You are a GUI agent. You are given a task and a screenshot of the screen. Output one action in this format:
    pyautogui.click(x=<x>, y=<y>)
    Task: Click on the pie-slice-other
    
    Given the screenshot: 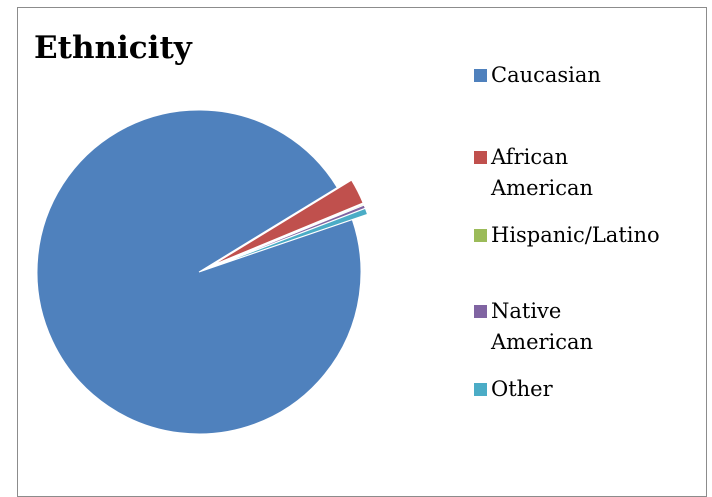 What is the action you would take?
    pyautogui.click(x=290, y=237)
    